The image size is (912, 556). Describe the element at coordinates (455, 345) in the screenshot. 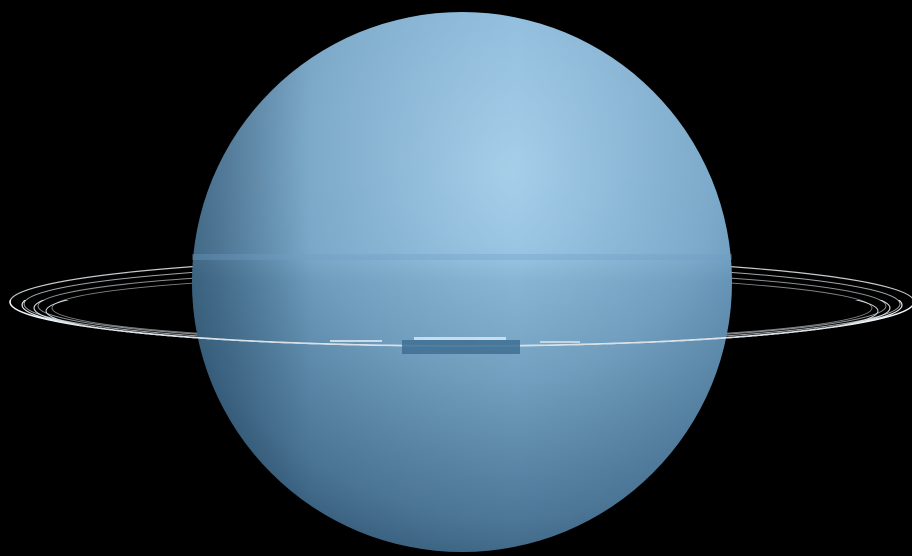

I see `ring-shadow` at that location.